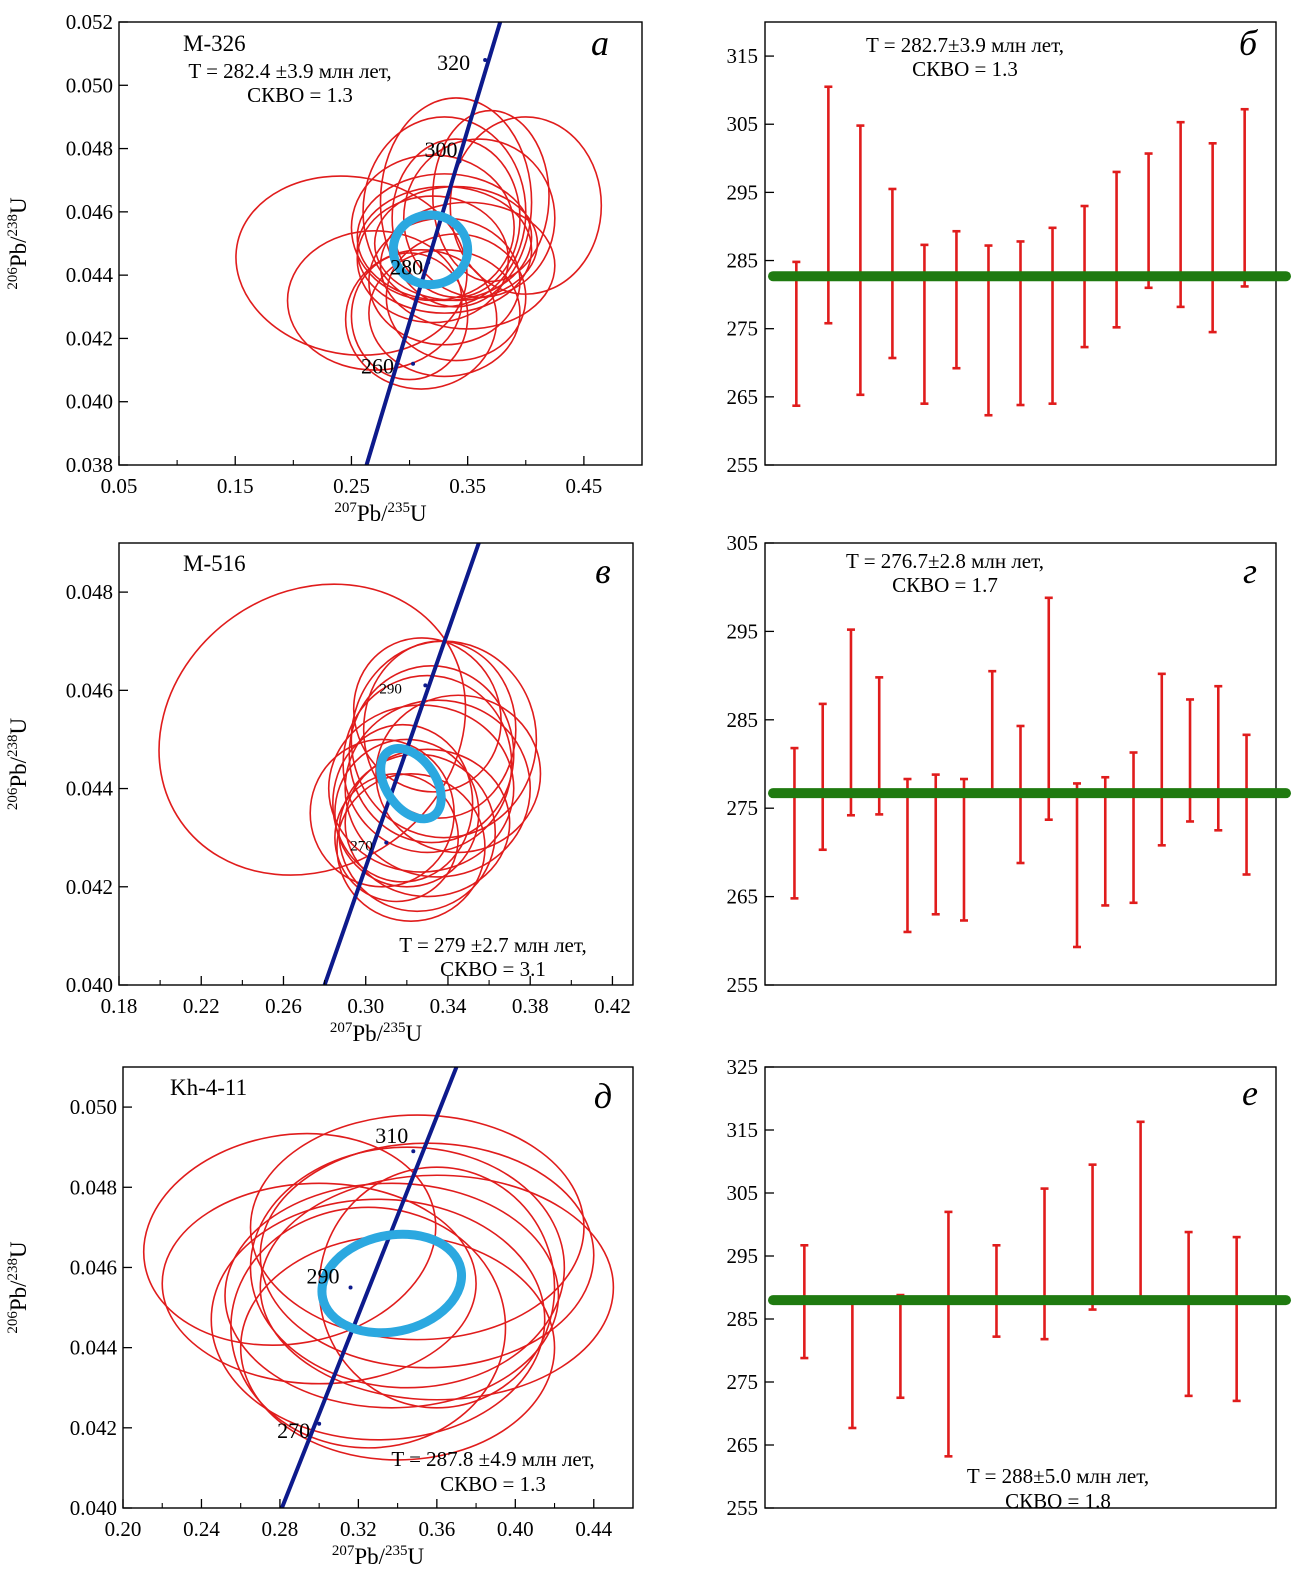 The height and width of the screenshot is (1591, 1296). Describe the element at coordinates (467, 486) in the screenshot. I see `x-tick-label: 0.35` at that location.